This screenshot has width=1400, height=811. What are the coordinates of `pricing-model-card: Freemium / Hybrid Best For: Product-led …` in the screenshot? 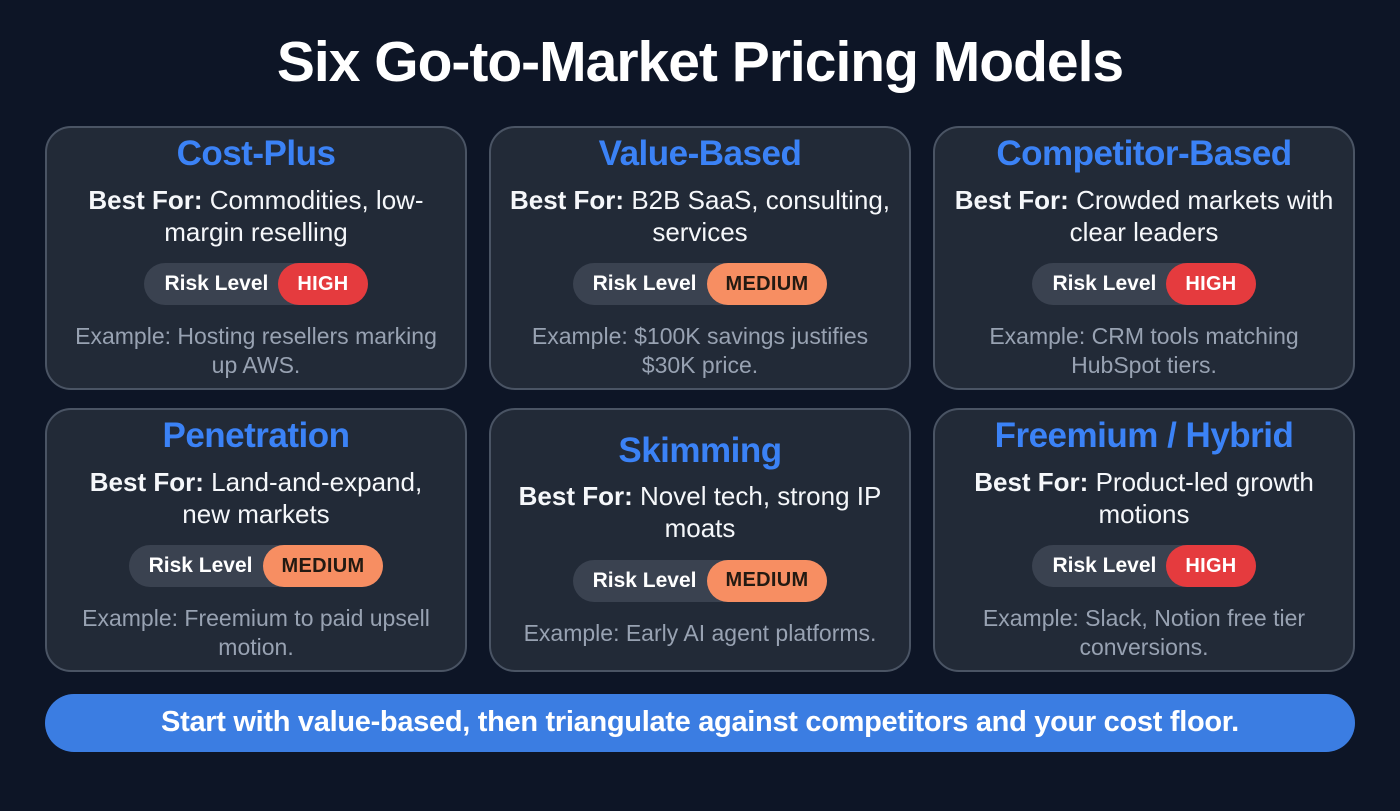 It's located at (1144, 539).